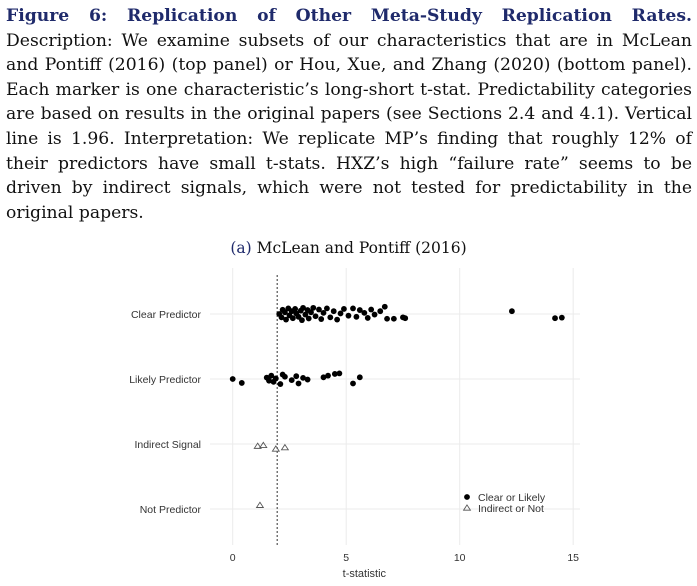  I want to click on legend-marker-circle, so click(467, 497).